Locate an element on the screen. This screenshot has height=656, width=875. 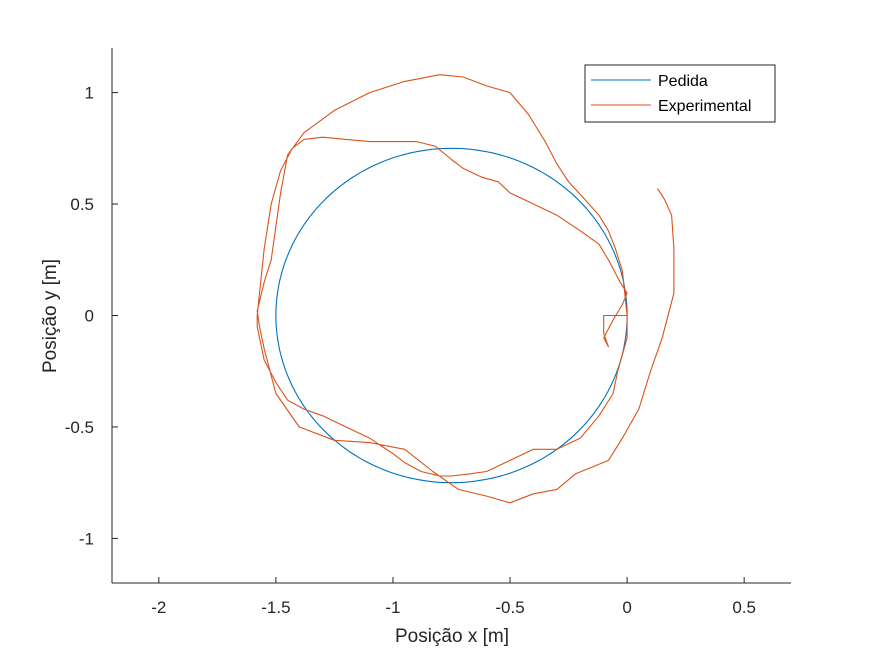
x-tick-label: -0.5 is located at coordinates (509, 607).